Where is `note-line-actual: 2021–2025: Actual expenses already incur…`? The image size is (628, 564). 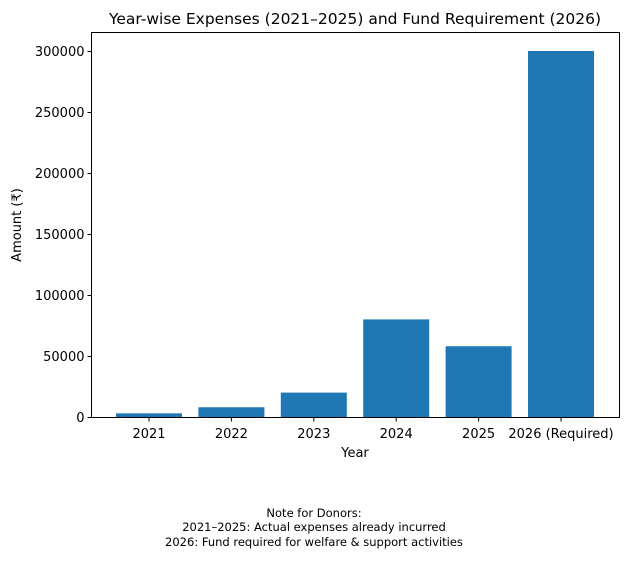 note-line-actual: 2021–2025: Actual expenses already incur… is located at coordinates (314, 527).